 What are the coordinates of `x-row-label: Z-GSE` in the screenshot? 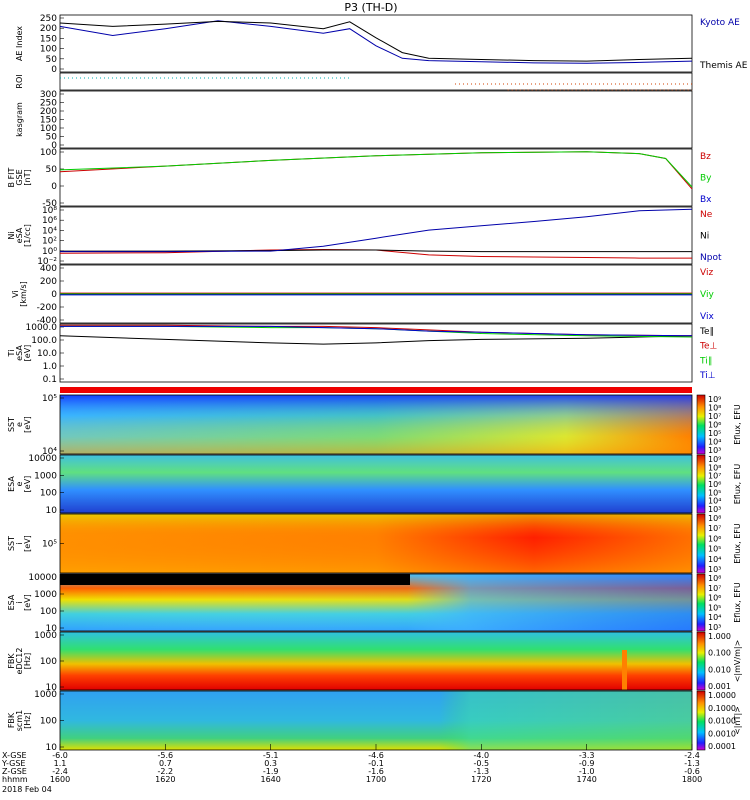 It's located at (14, 771).